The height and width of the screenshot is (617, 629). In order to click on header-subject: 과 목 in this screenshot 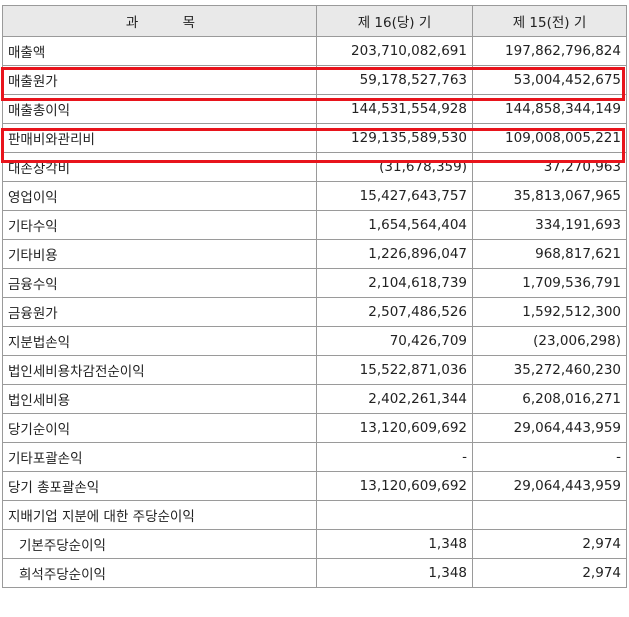, I will do `click(159, 21)`.